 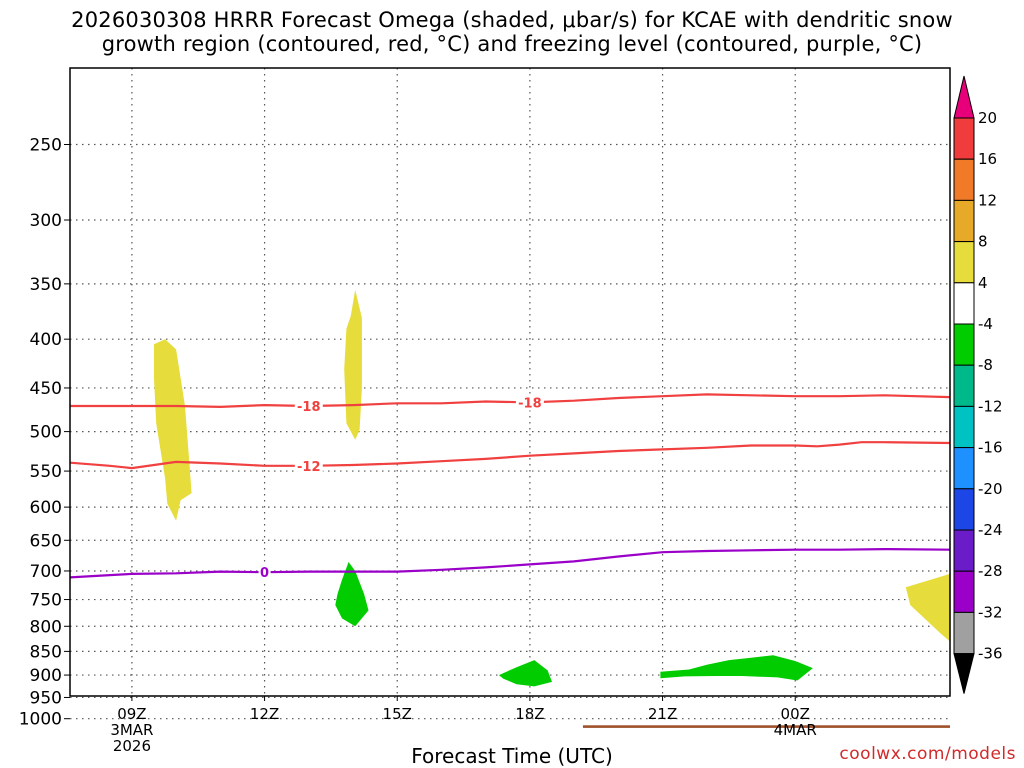 I want to click on colorbar-label: 4, so click(x=983, y=283).